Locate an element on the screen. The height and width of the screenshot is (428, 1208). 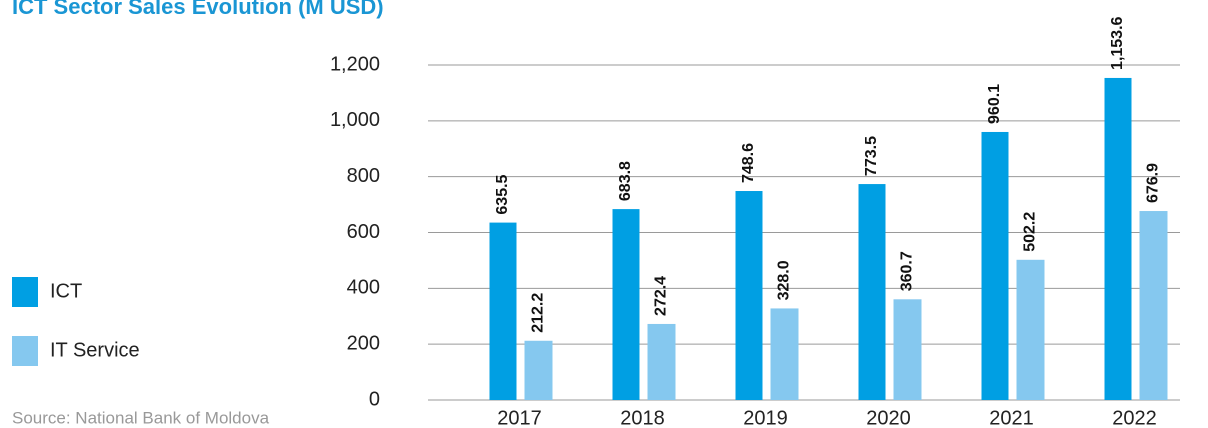
value-label: 212.2 is located at coordinates (538, 313).